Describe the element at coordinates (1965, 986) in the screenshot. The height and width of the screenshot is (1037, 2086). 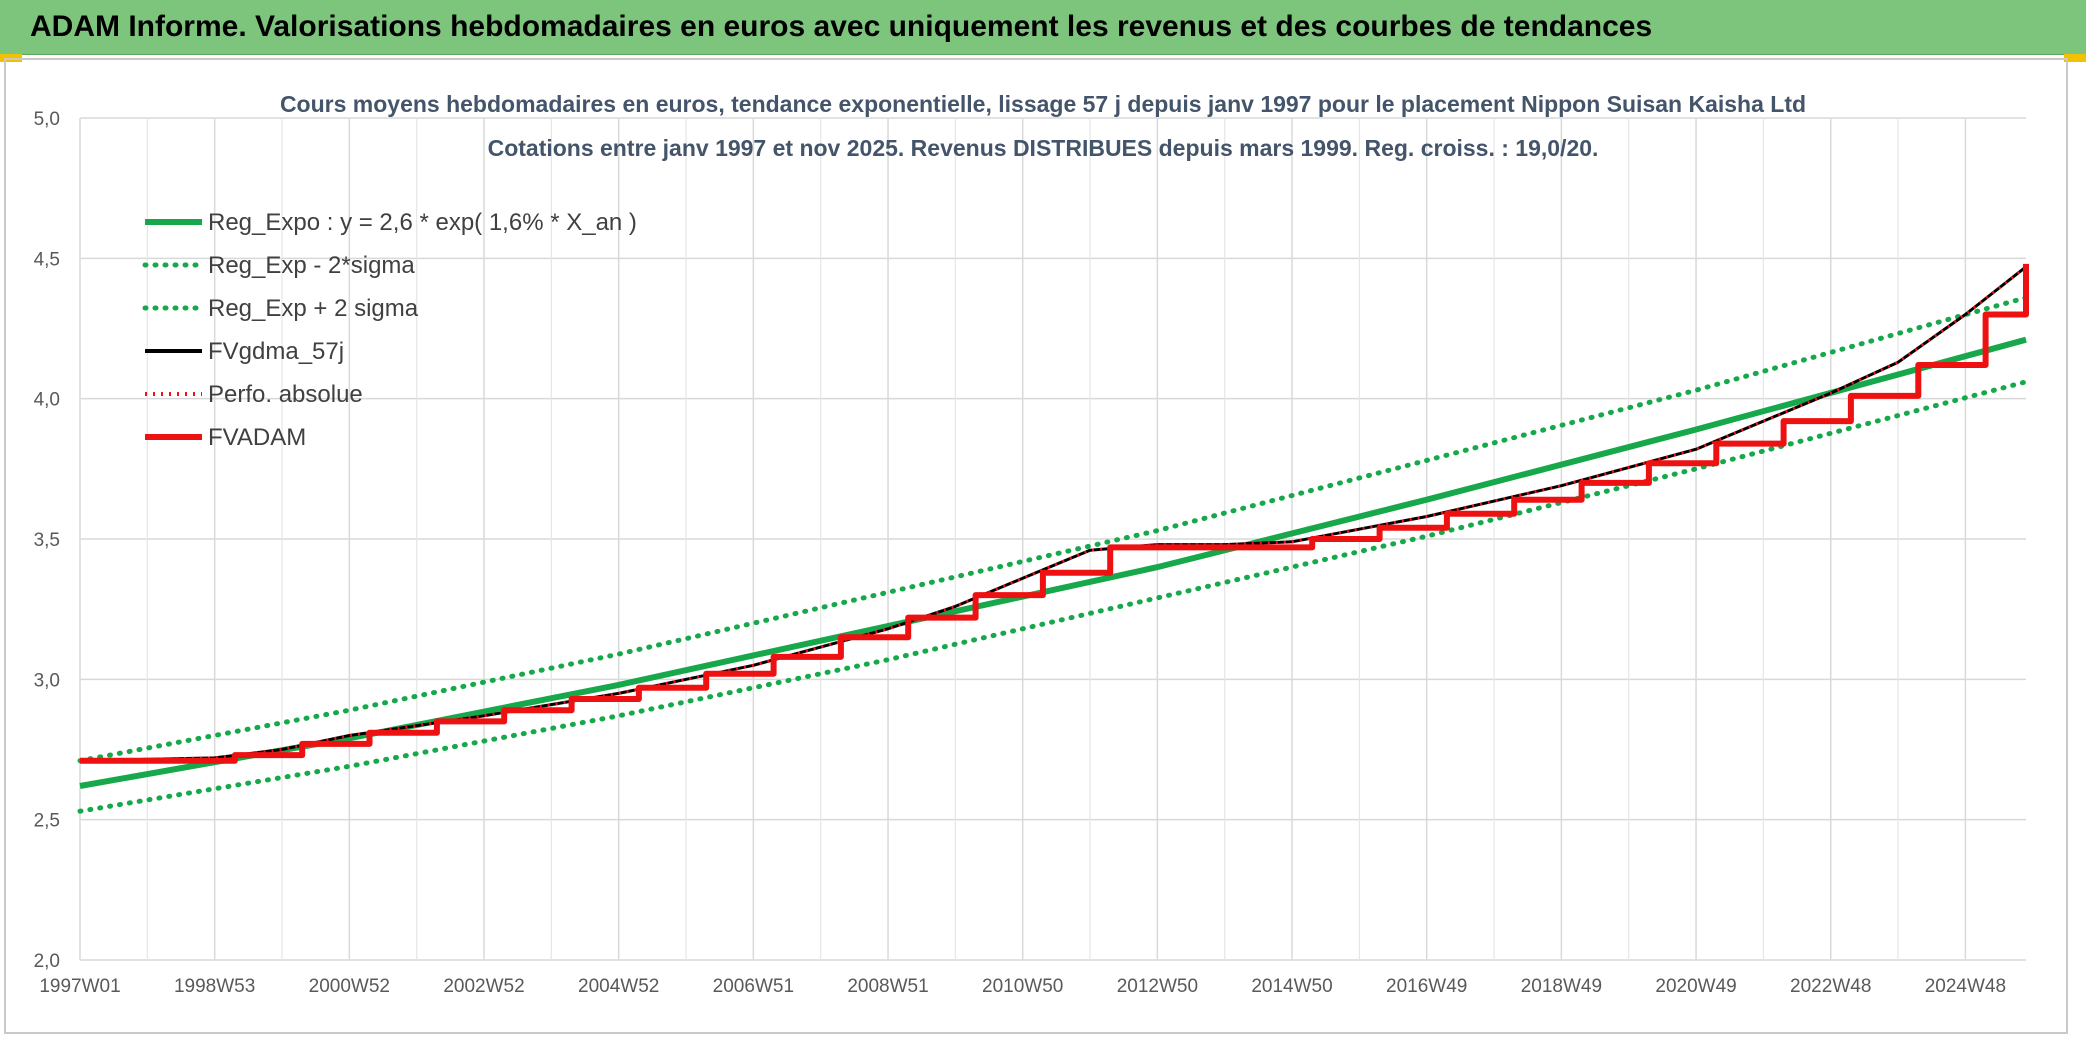
I see `x-tick-label: 2024W48` at that location.